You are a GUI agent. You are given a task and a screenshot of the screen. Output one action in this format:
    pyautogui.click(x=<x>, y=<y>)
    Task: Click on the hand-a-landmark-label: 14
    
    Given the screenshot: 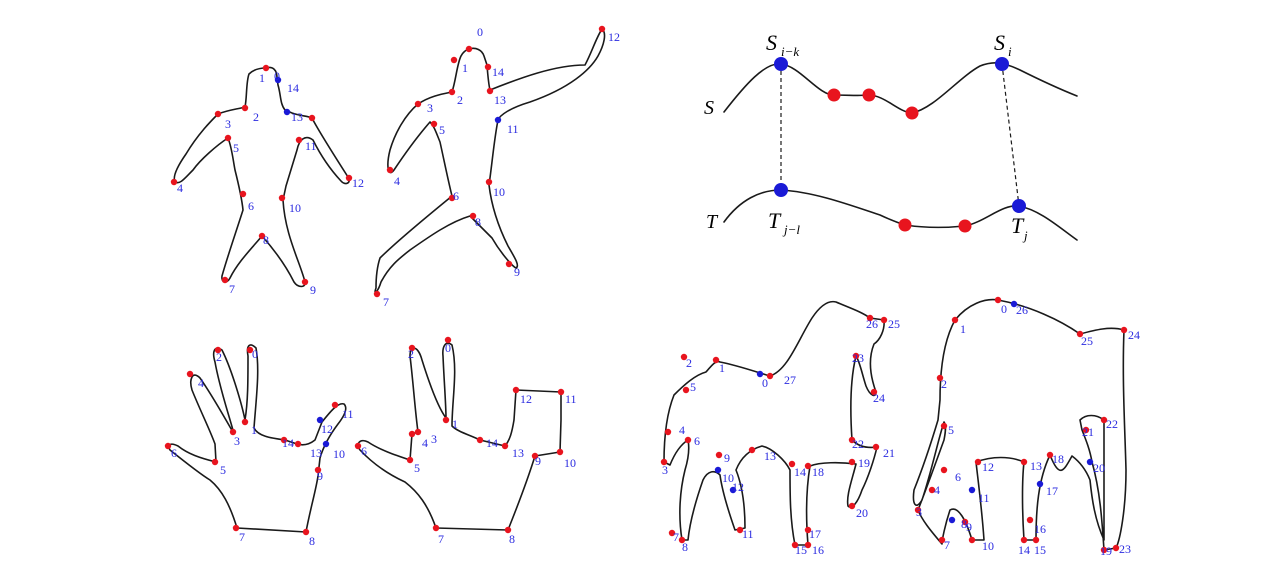 What is the action you would take?
    pyautogui.click(x=288, y=443)
    